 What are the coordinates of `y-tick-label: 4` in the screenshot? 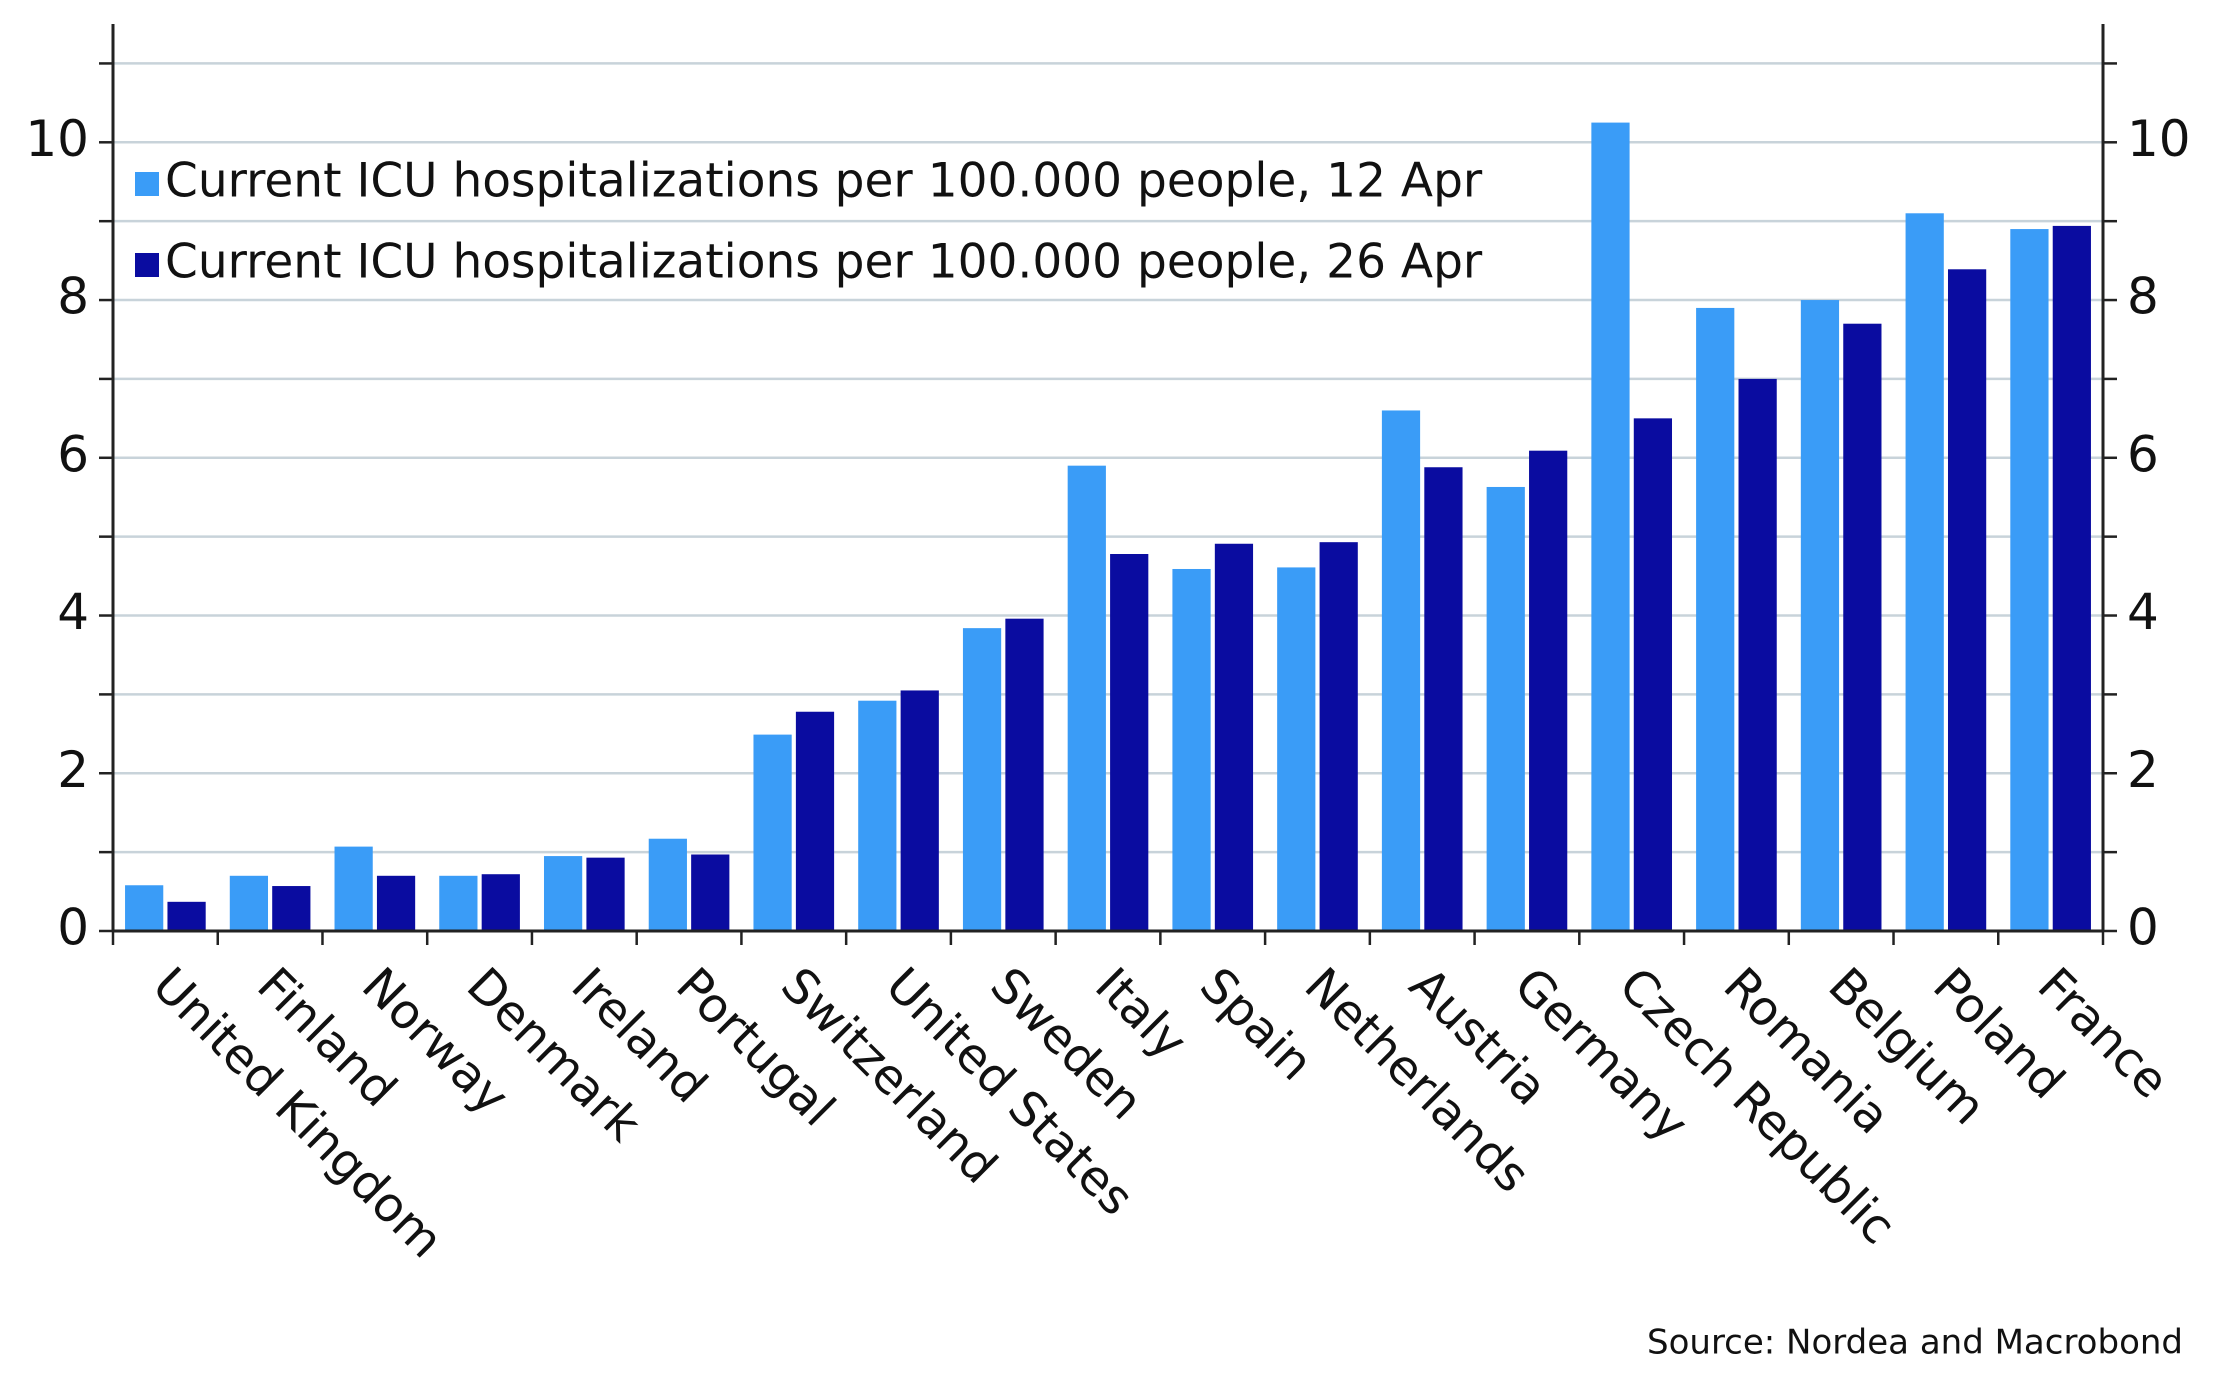 It's located at (73, 612).